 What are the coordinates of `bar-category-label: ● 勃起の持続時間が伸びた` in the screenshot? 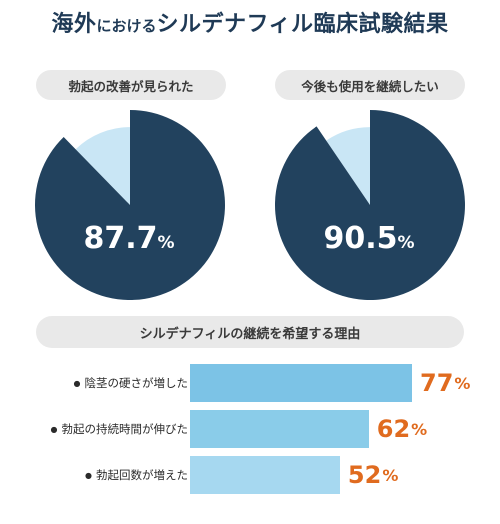 It's located at (119, 429).